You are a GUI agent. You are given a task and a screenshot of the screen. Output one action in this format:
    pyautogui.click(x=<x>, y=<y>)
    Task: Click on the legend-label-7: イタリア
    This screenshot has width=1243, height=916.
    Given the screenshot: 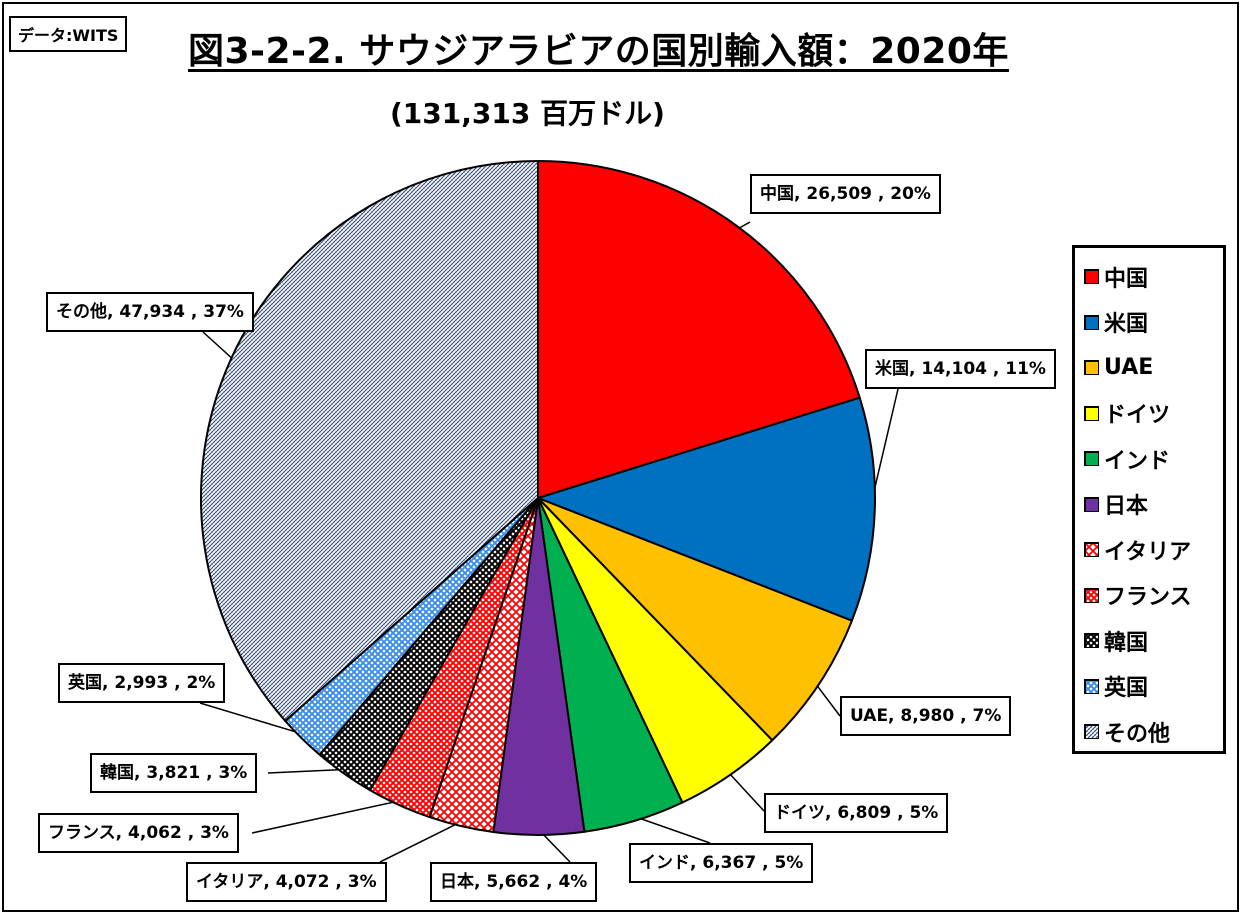 What is the action you would take?
    pyautogui.click(x=1148, y=552)
    